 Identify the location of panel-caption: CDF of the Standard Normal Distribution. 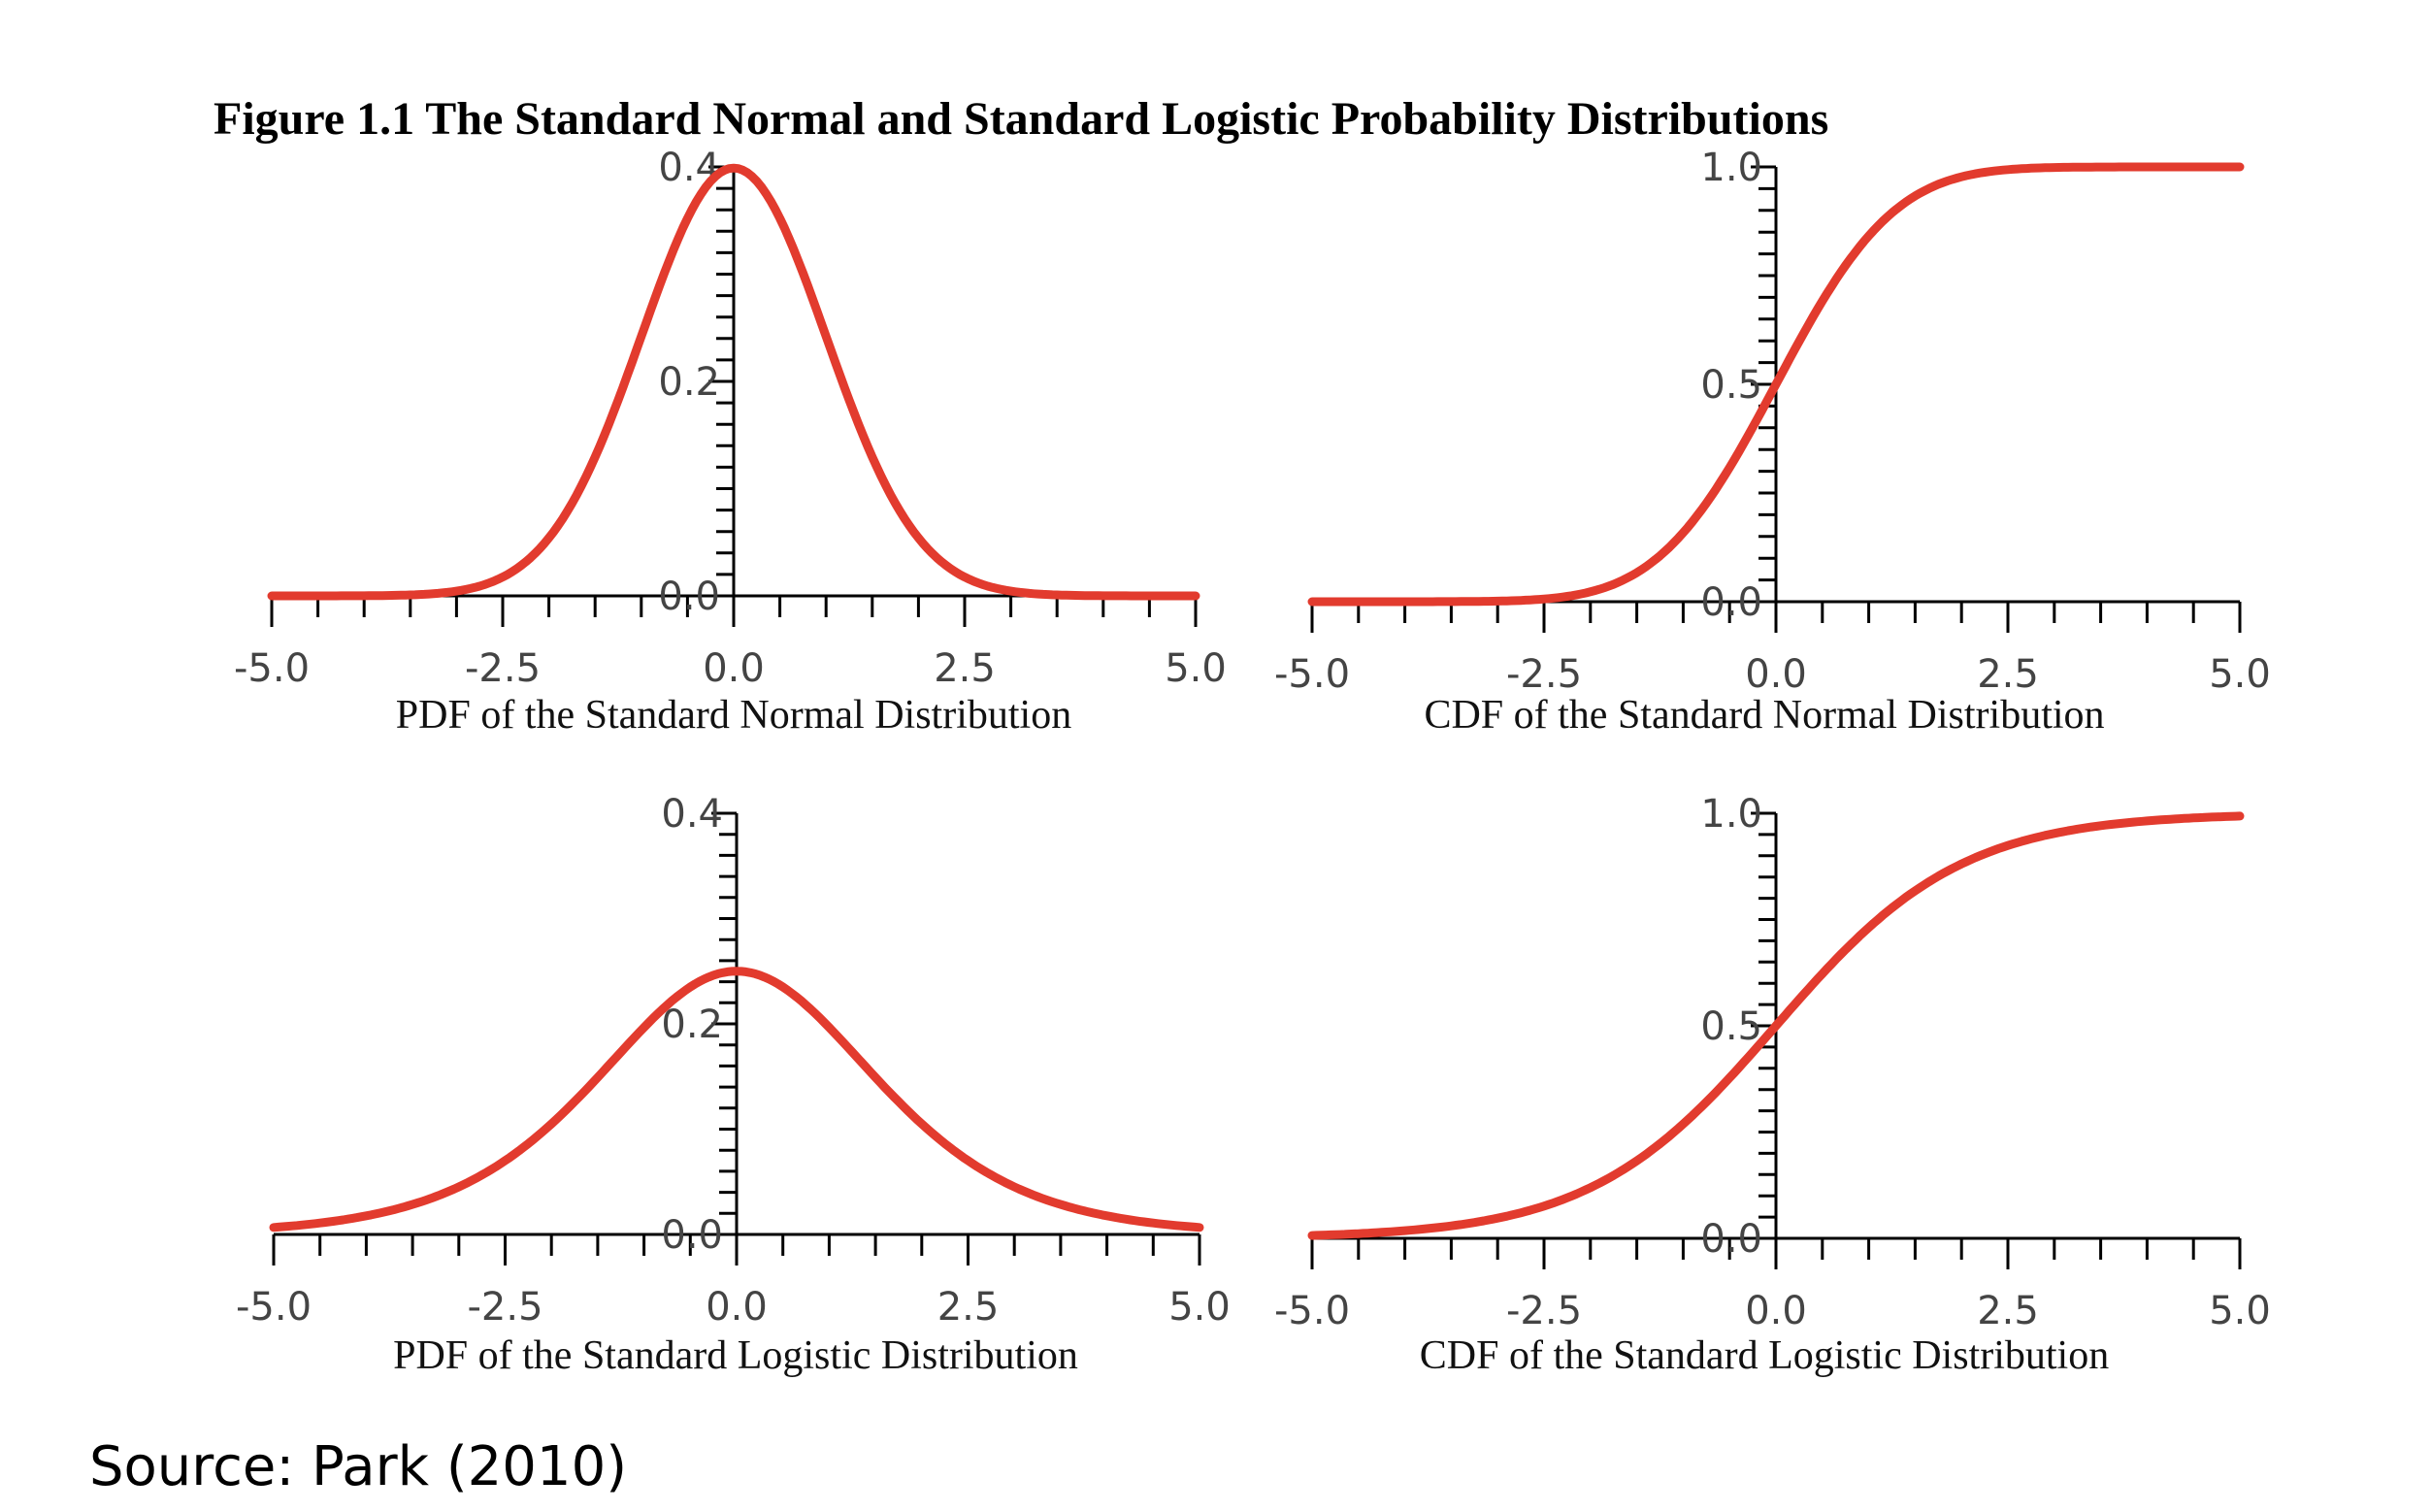
(1764, 716).